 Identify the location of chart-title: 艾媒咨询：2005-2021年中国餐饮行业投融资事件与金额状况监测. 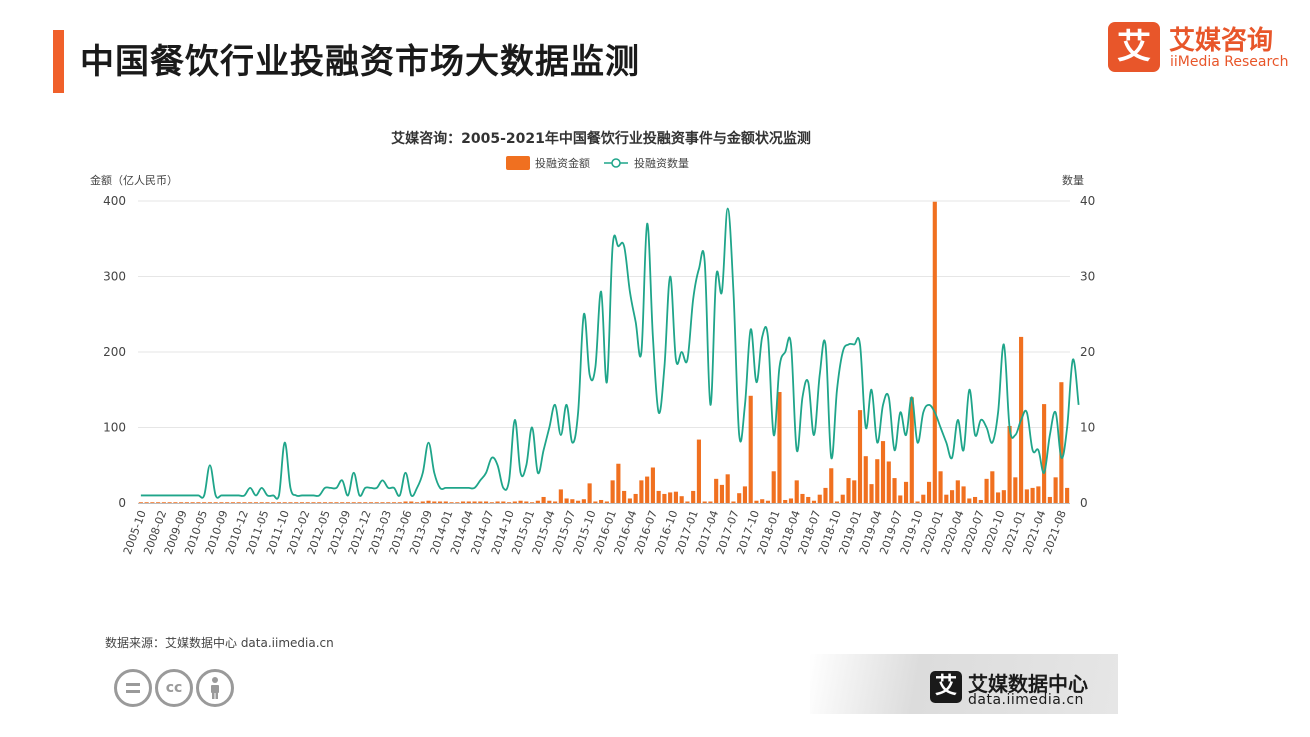
(601, 138).